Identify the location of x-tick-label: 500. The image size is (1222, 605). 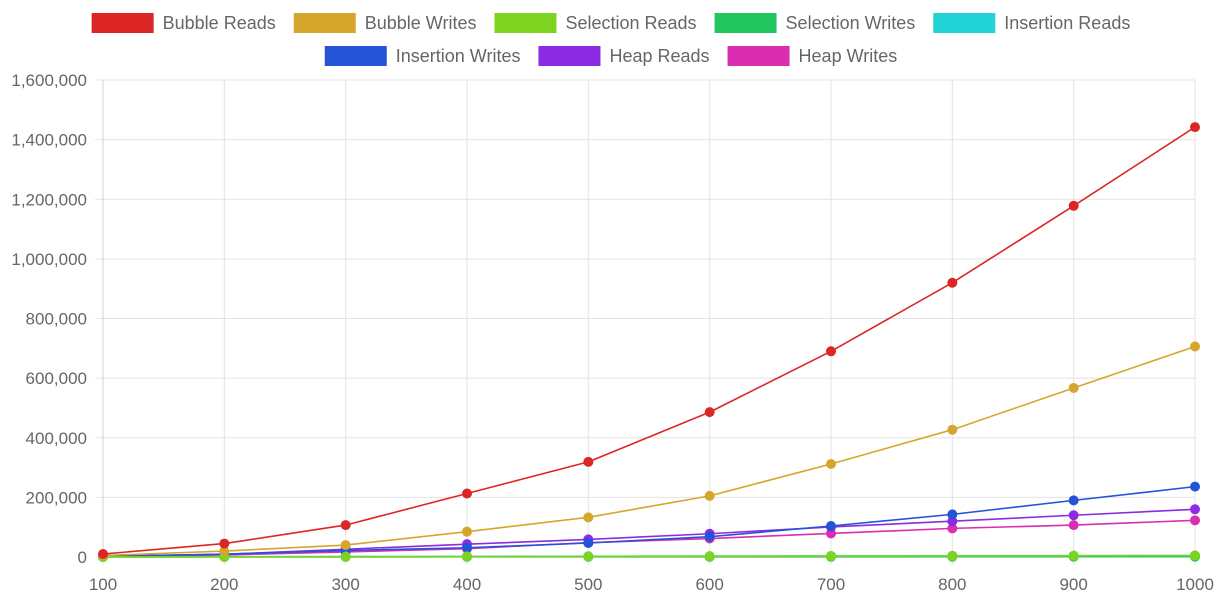
(588, 584).